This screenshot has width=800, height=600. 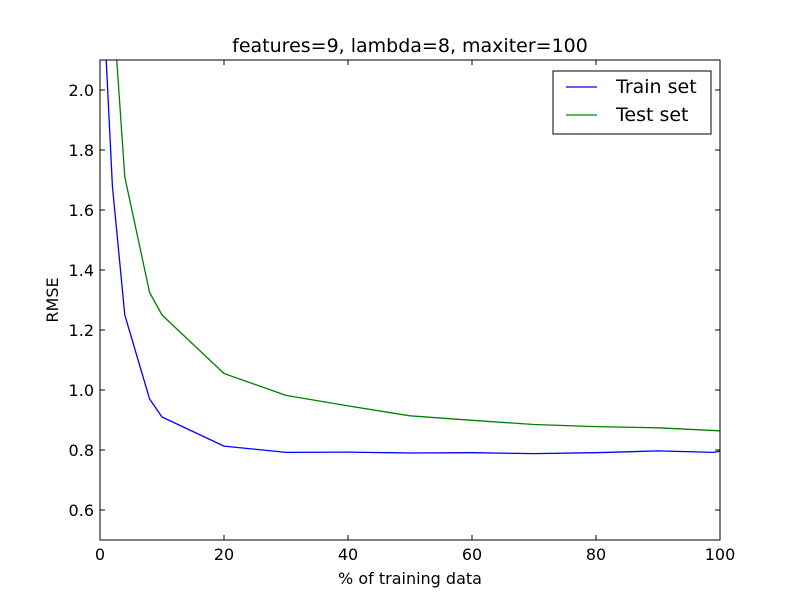 I want to click on y-tick-label: 1.6, so click(x=81, y=210).